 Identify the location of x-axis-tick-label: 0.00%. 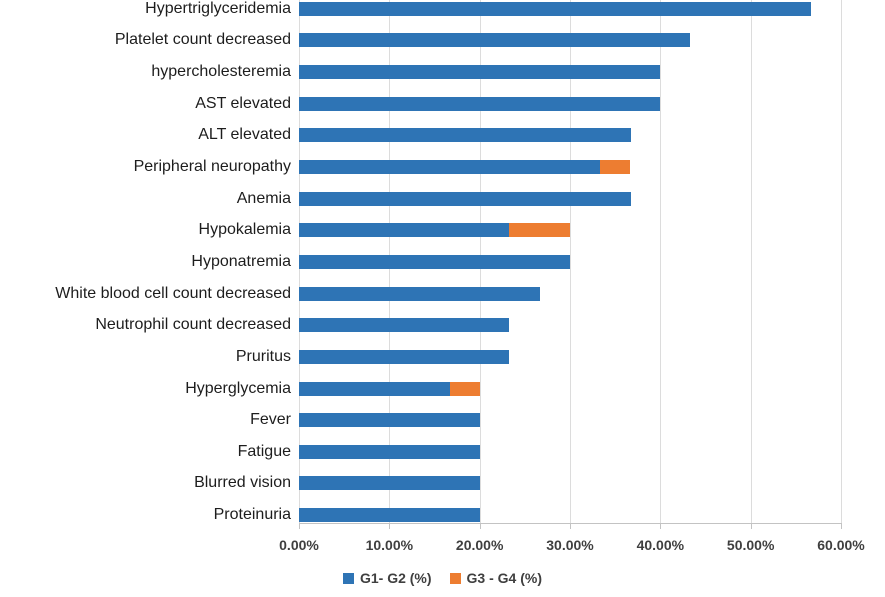
(299, 545).